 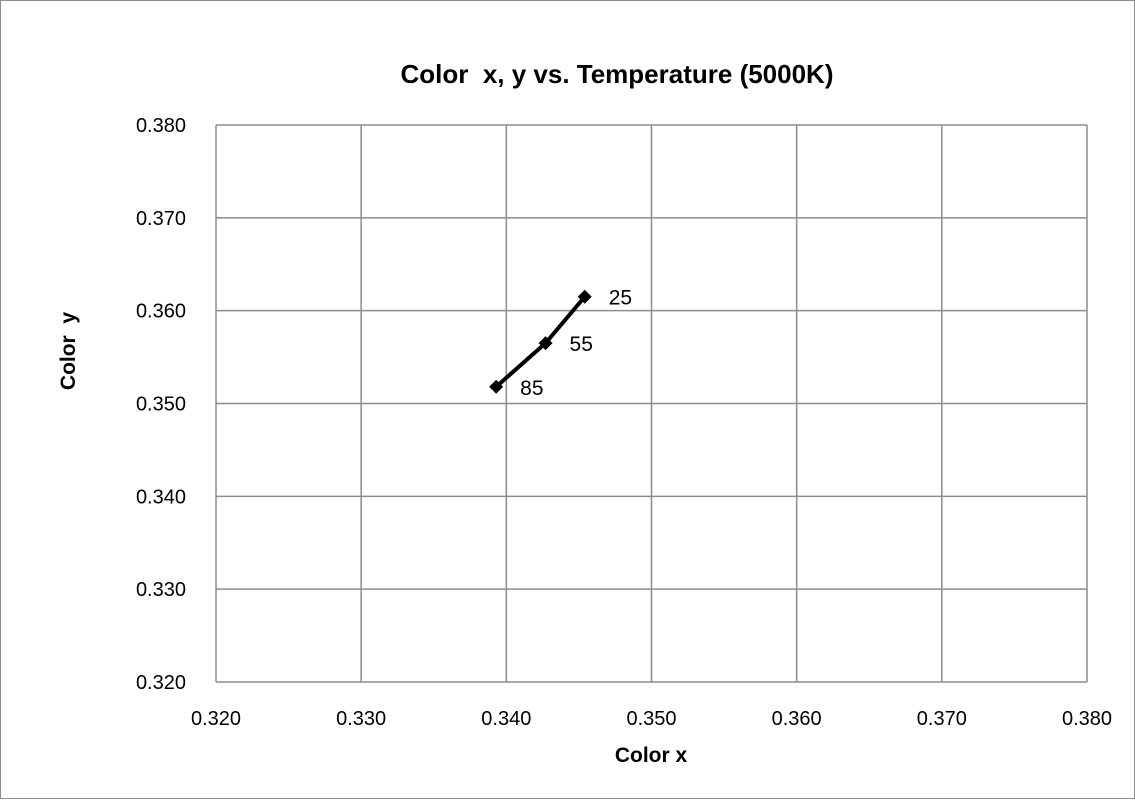 What do you see at coordinates (797, 719) in the screenshot?
I see `x-tick-label: 0.360` at bounding box center [797, 719].